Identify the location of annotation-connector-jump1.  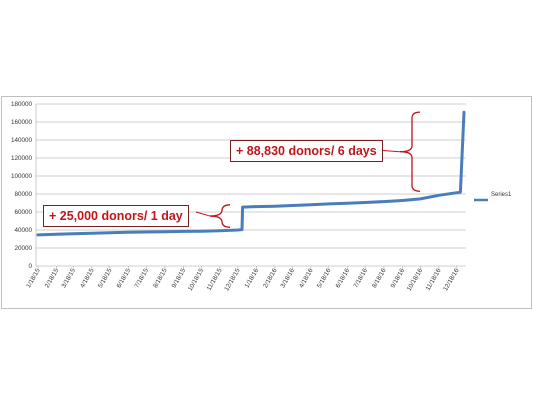
(203, 214).